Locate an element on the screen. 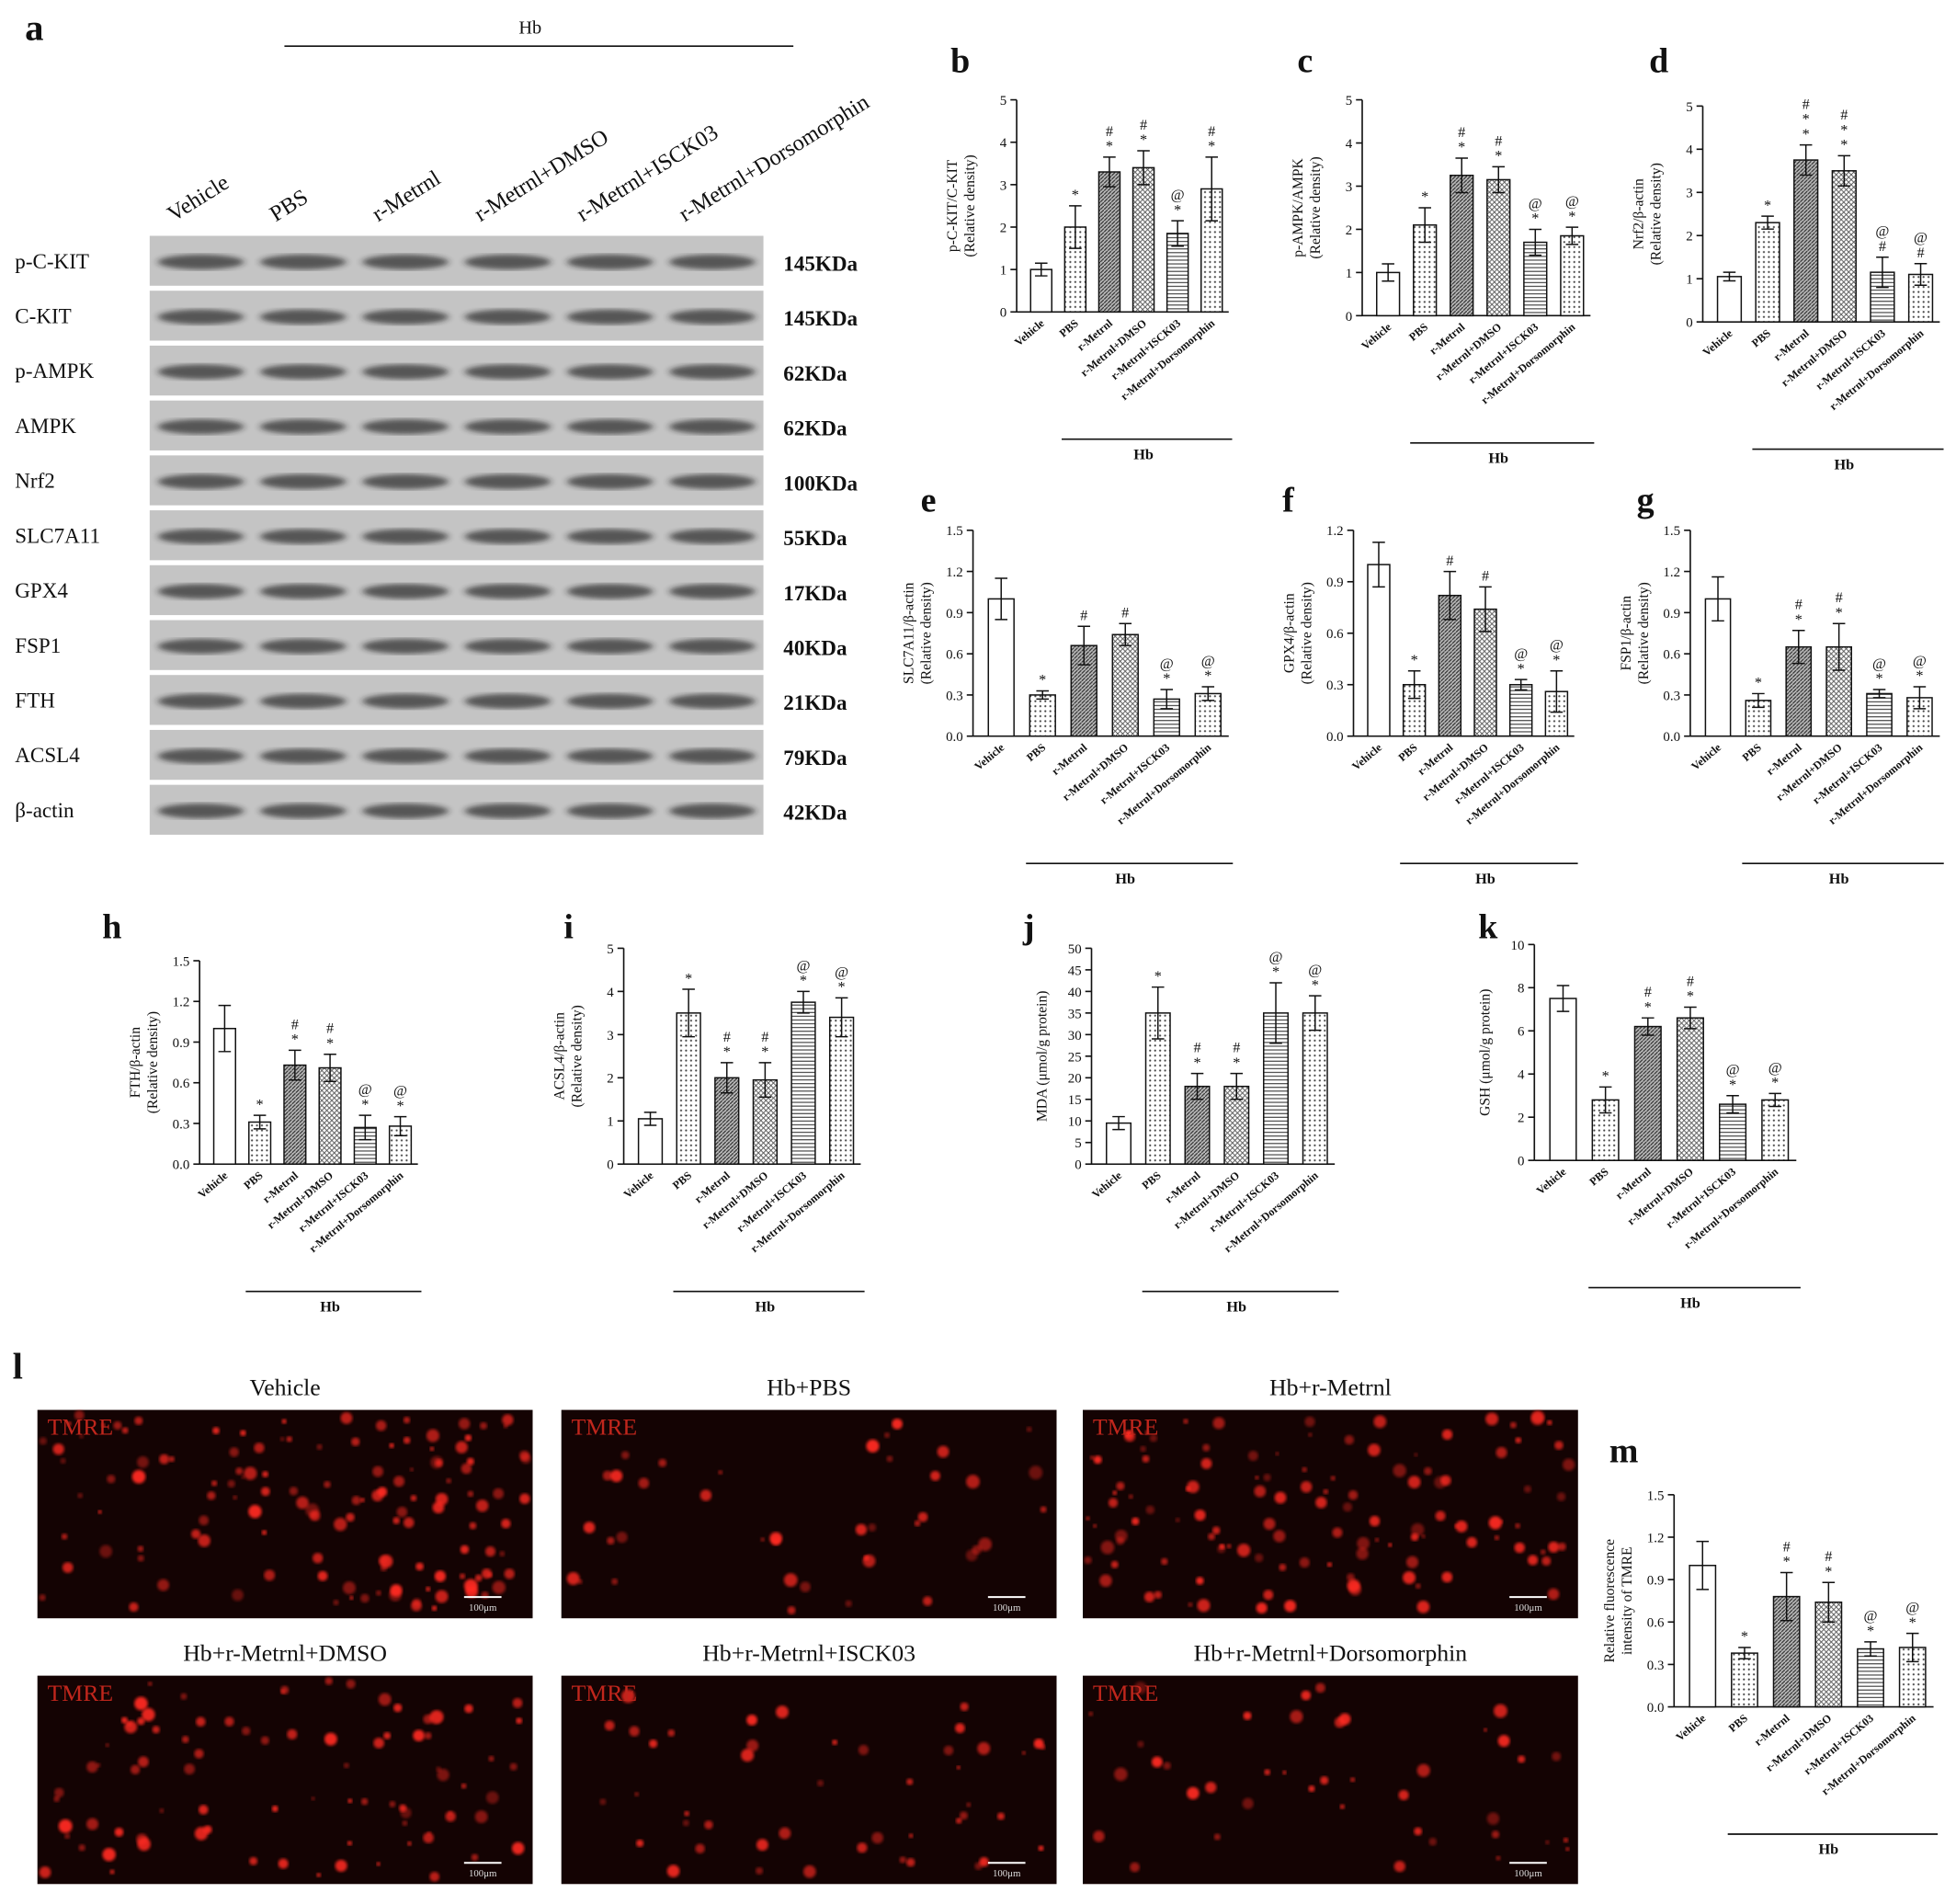 Image resolution: width=1956 pixels, height=1904 pixels. micrograph is located at coordinates (809, 1780).